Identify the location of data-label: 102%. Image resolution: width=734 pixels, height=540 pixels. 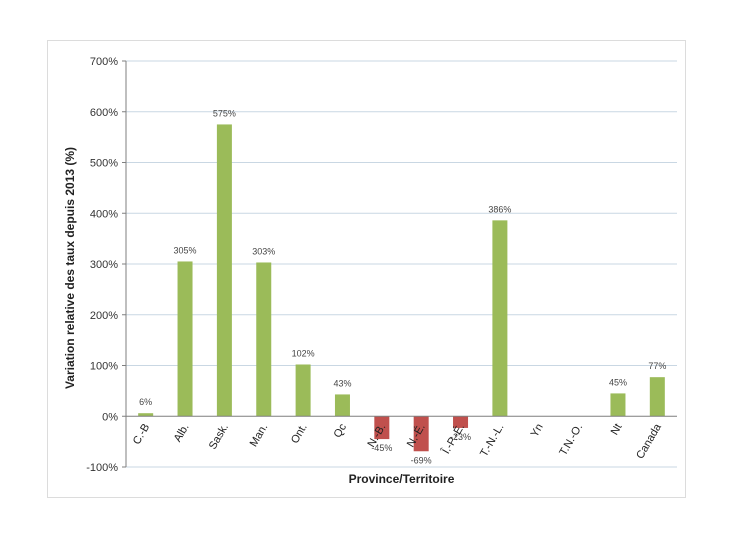
(303, 353).